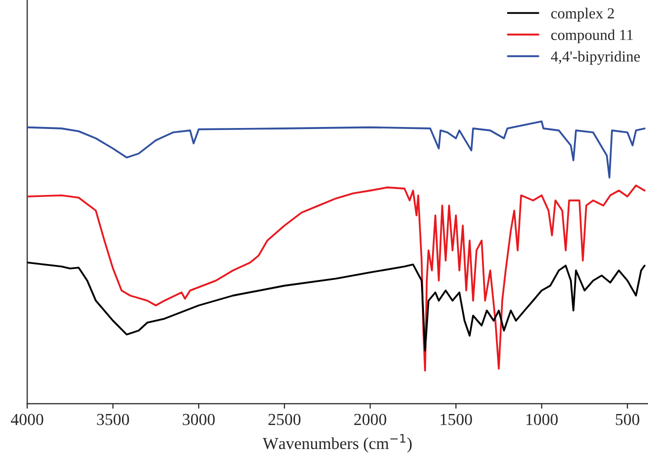  Describe the element at coordinates (113, 420) in the screenshot. I see `x-tick-label: 3500` at that location.